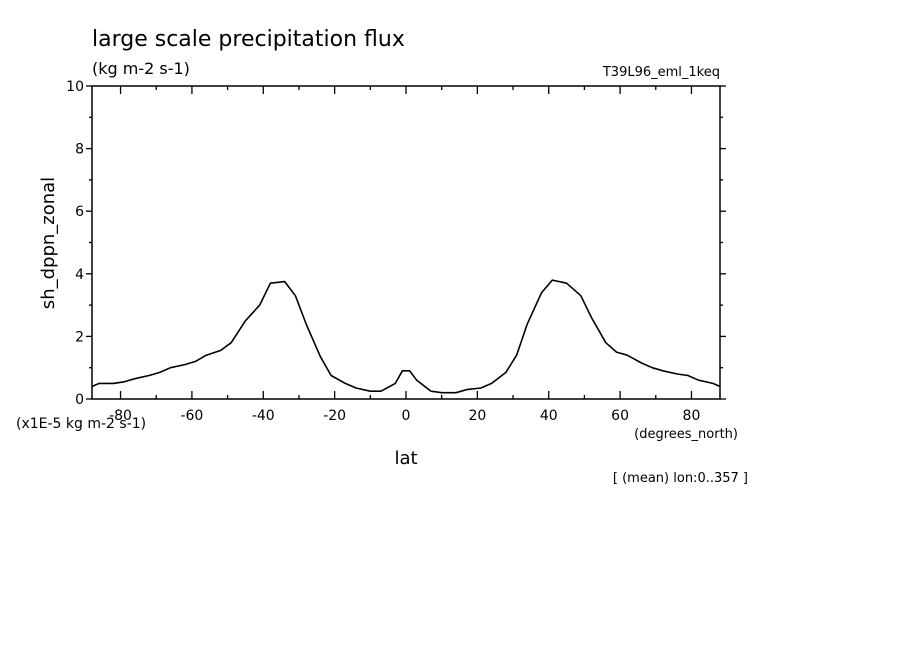  I want to click on y-tick-label: 6, so click(79, 212).